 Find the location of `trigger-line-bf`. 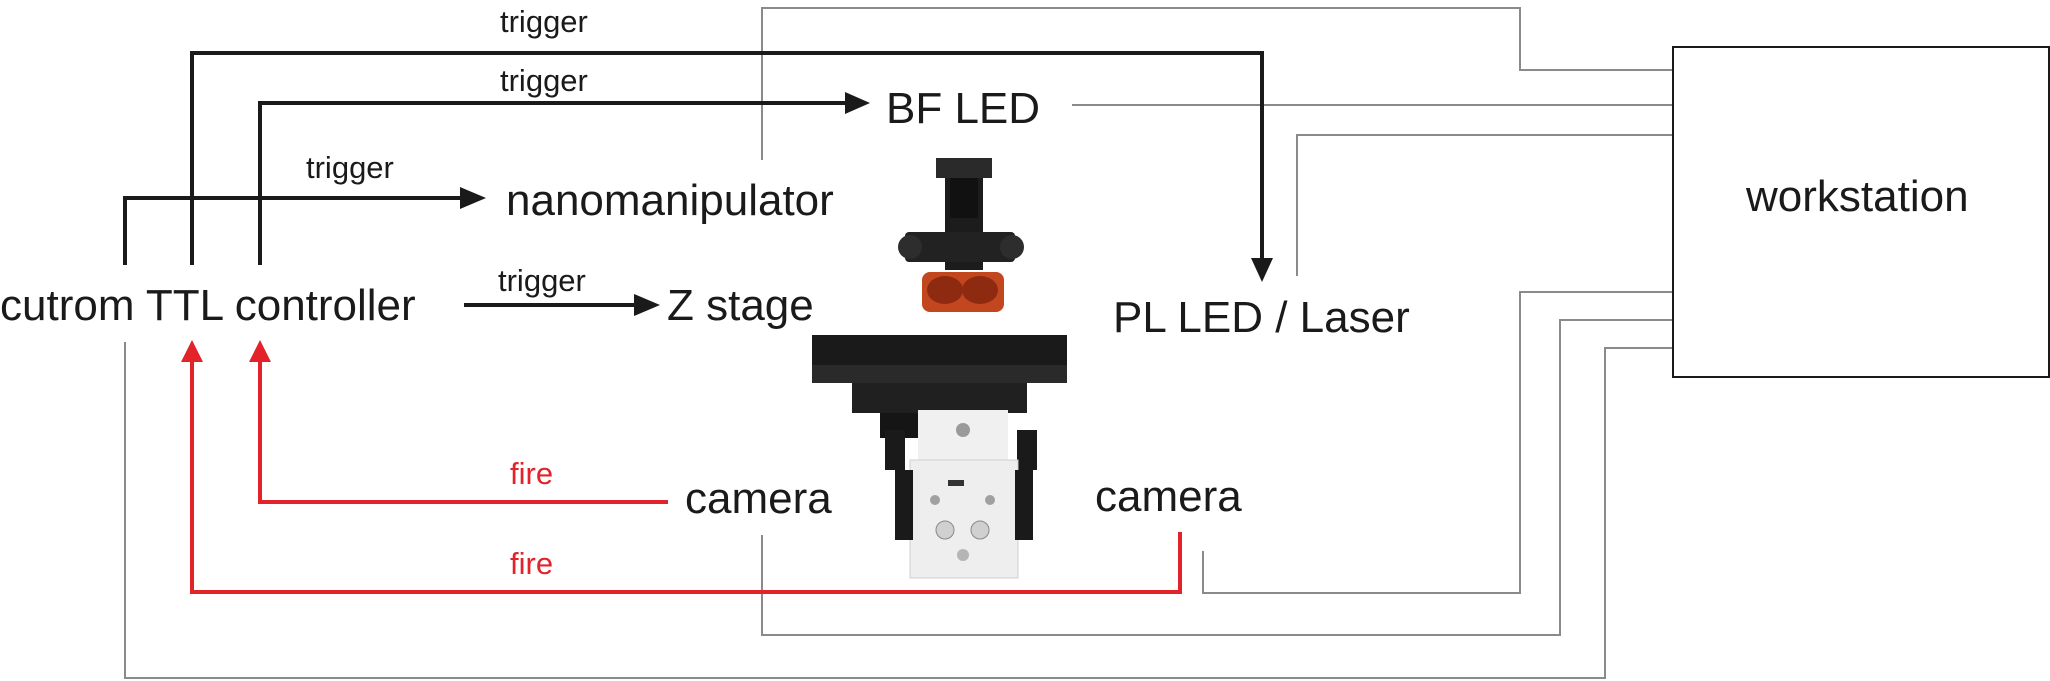

trigger-line-bf is located at coordinates (553, 183).